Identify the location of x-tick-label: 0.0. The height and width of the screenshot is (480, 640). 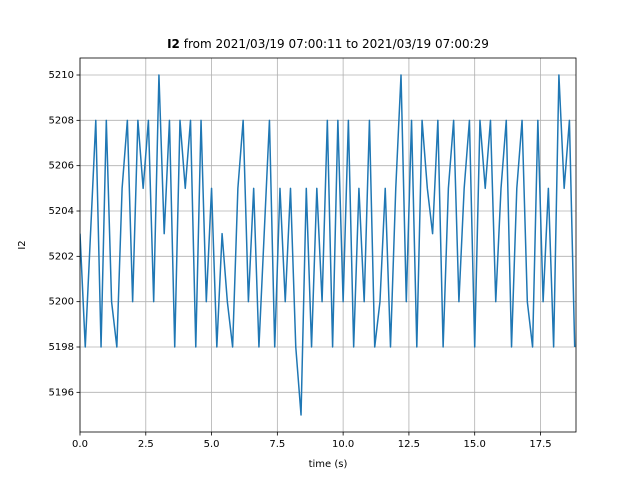
(80, 444).